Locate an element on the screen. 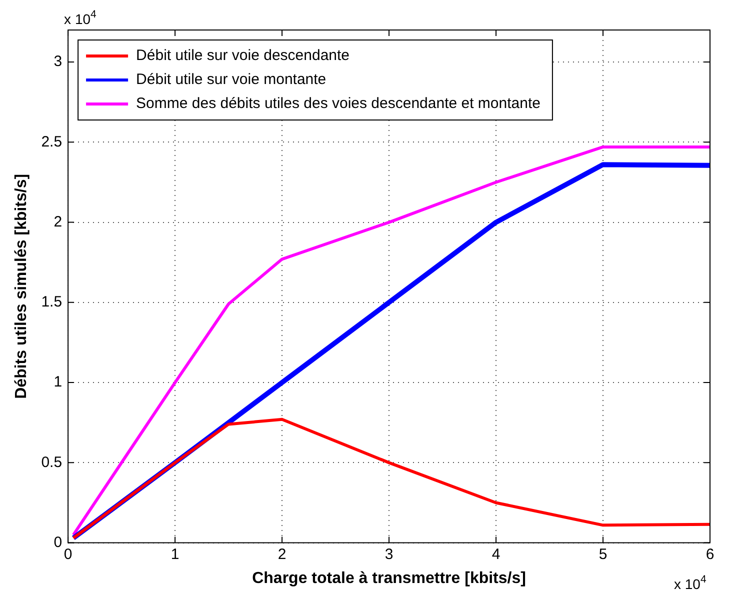 Image resolution: width=730 pixels, height=612 pixels. x-tick-label: 2 is located at coordinates (282, 554).